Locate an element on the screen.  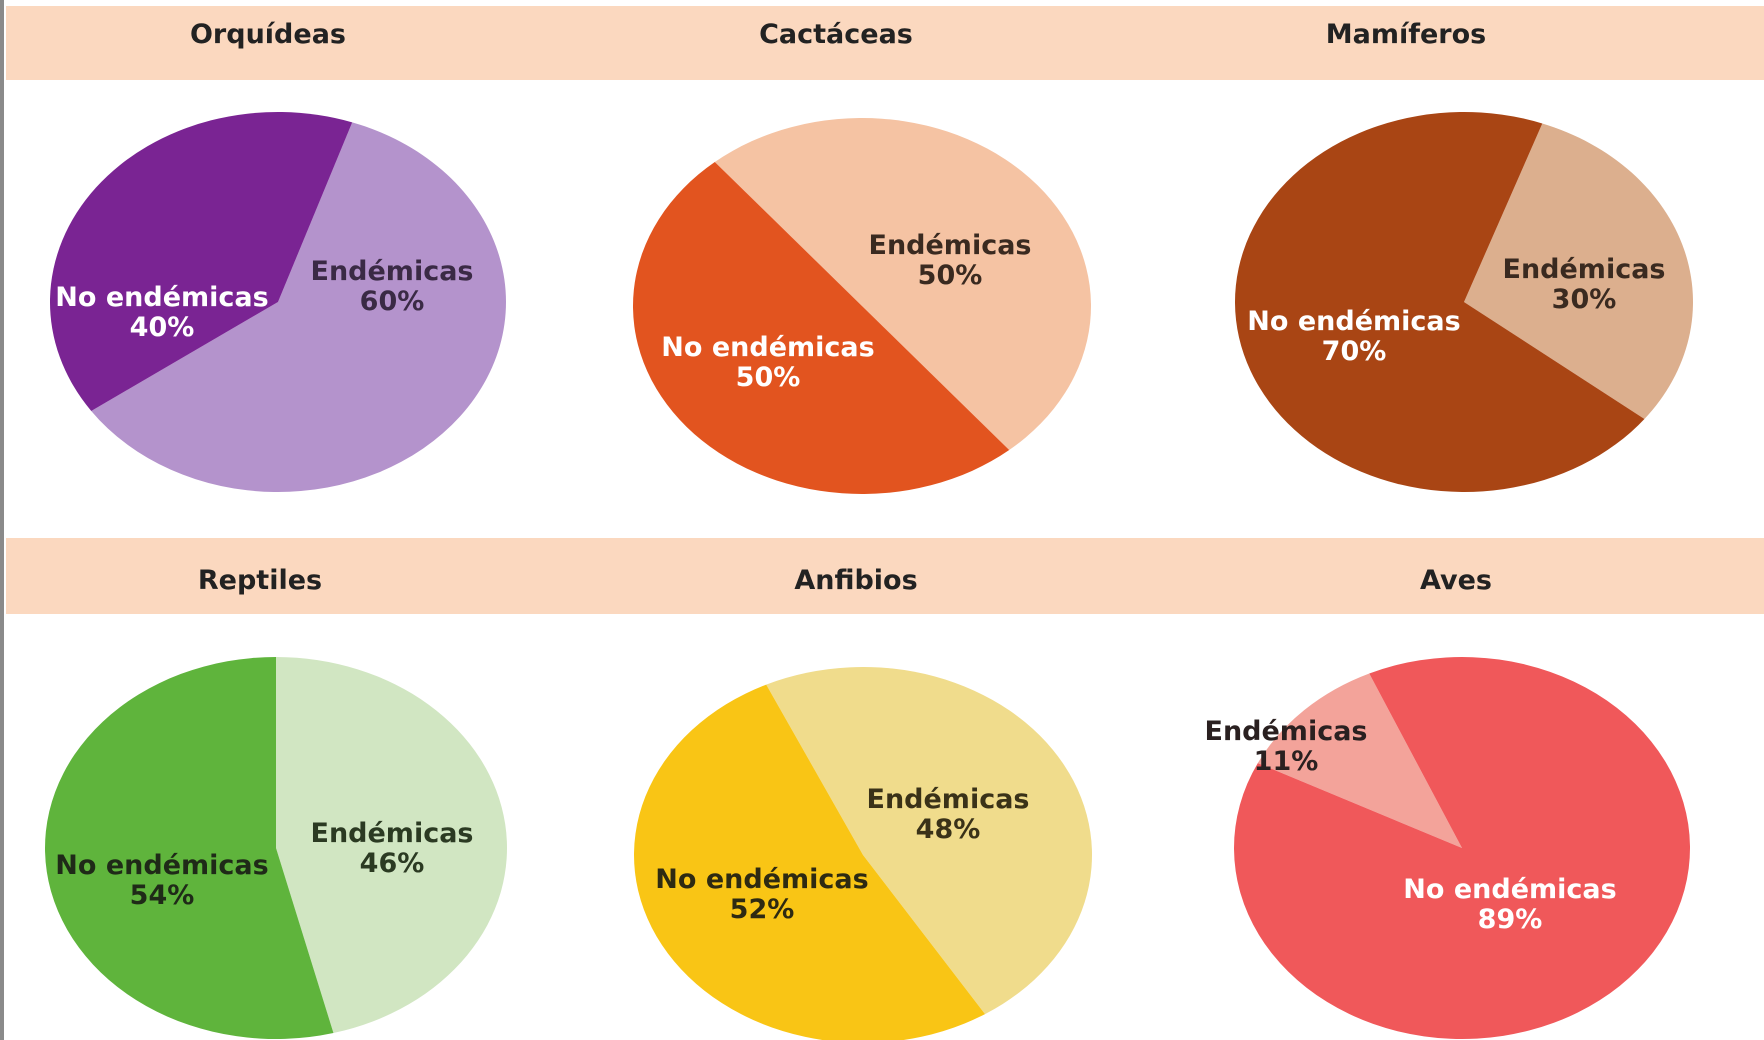
slice-value-label: 11% is located at coordinates (1286, 761).